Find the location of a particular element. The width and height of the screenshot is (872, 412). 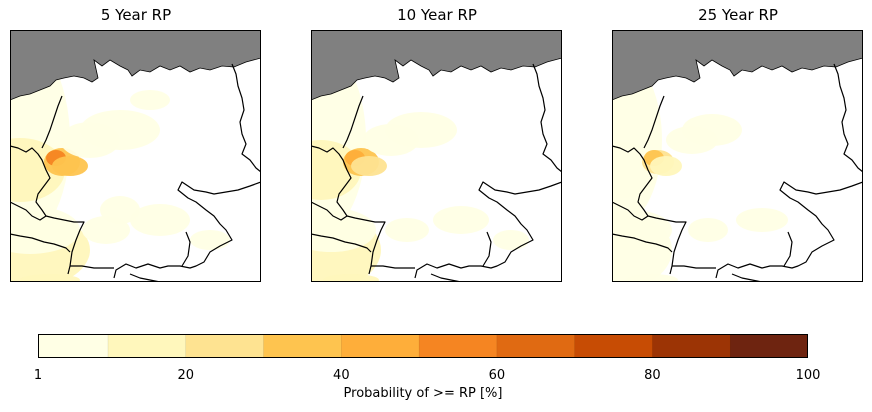

colorbar-frame is located at coordinates (423, 346).